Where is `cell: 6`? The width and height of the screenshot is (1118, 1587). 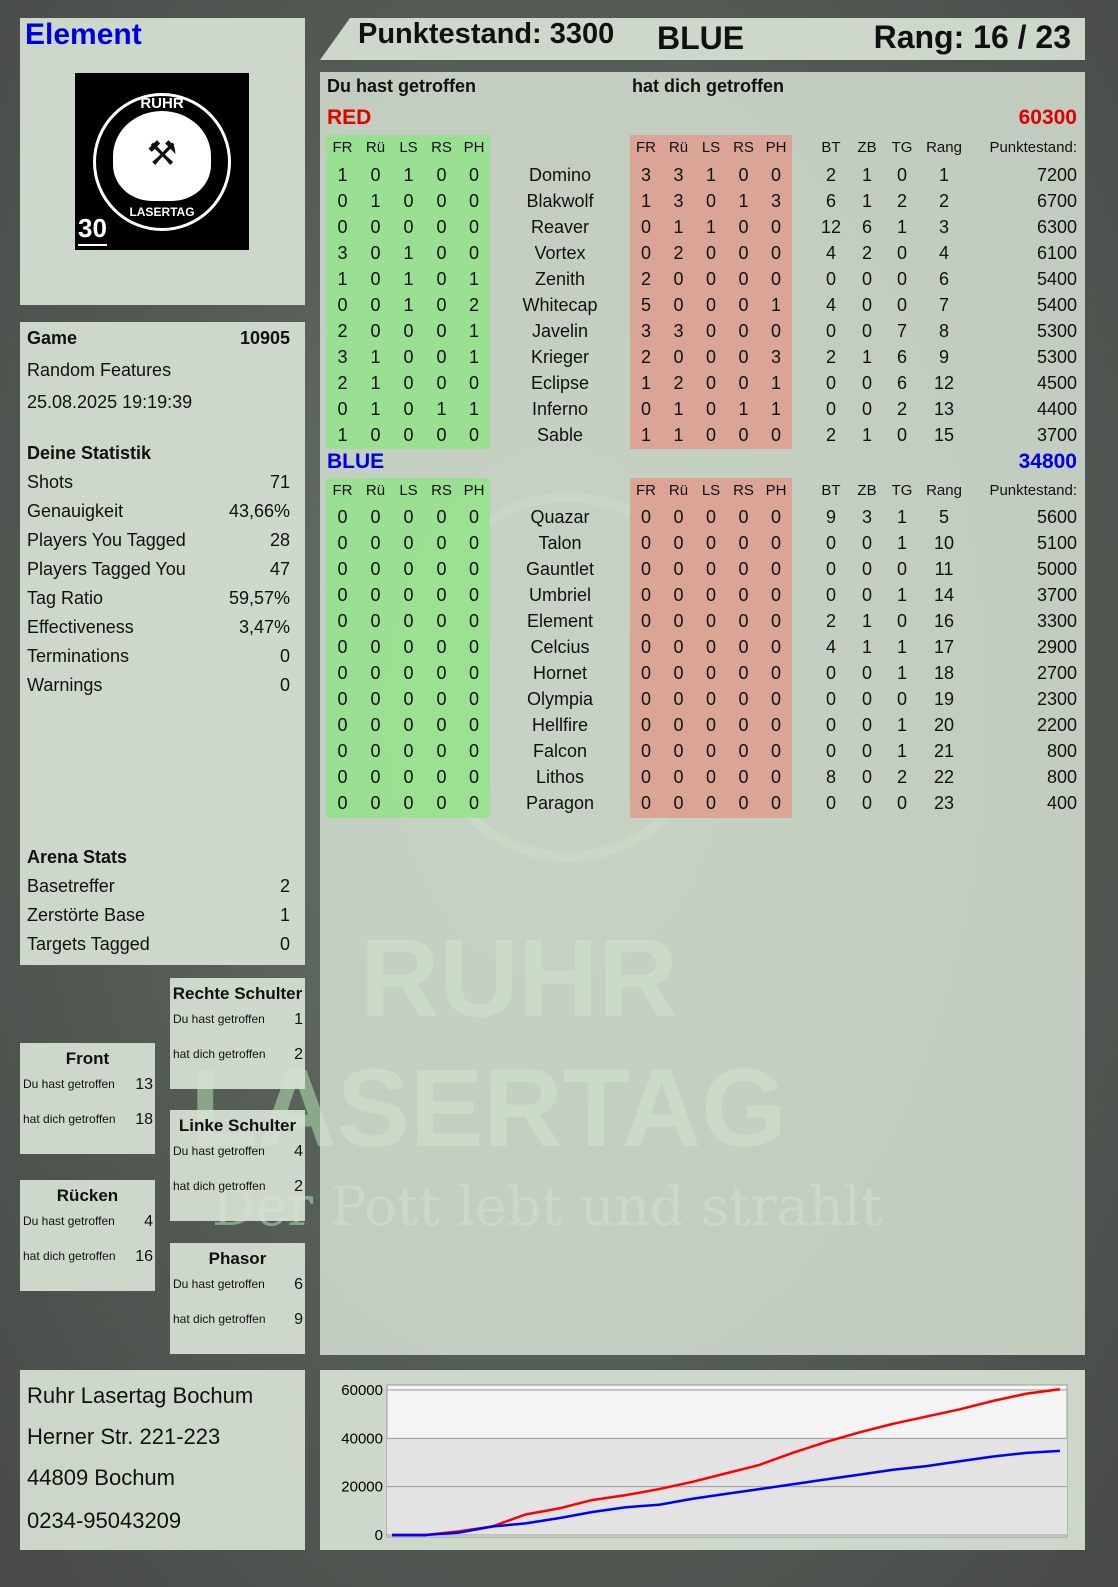
cell: 6 is located at coordinates (830, 201).